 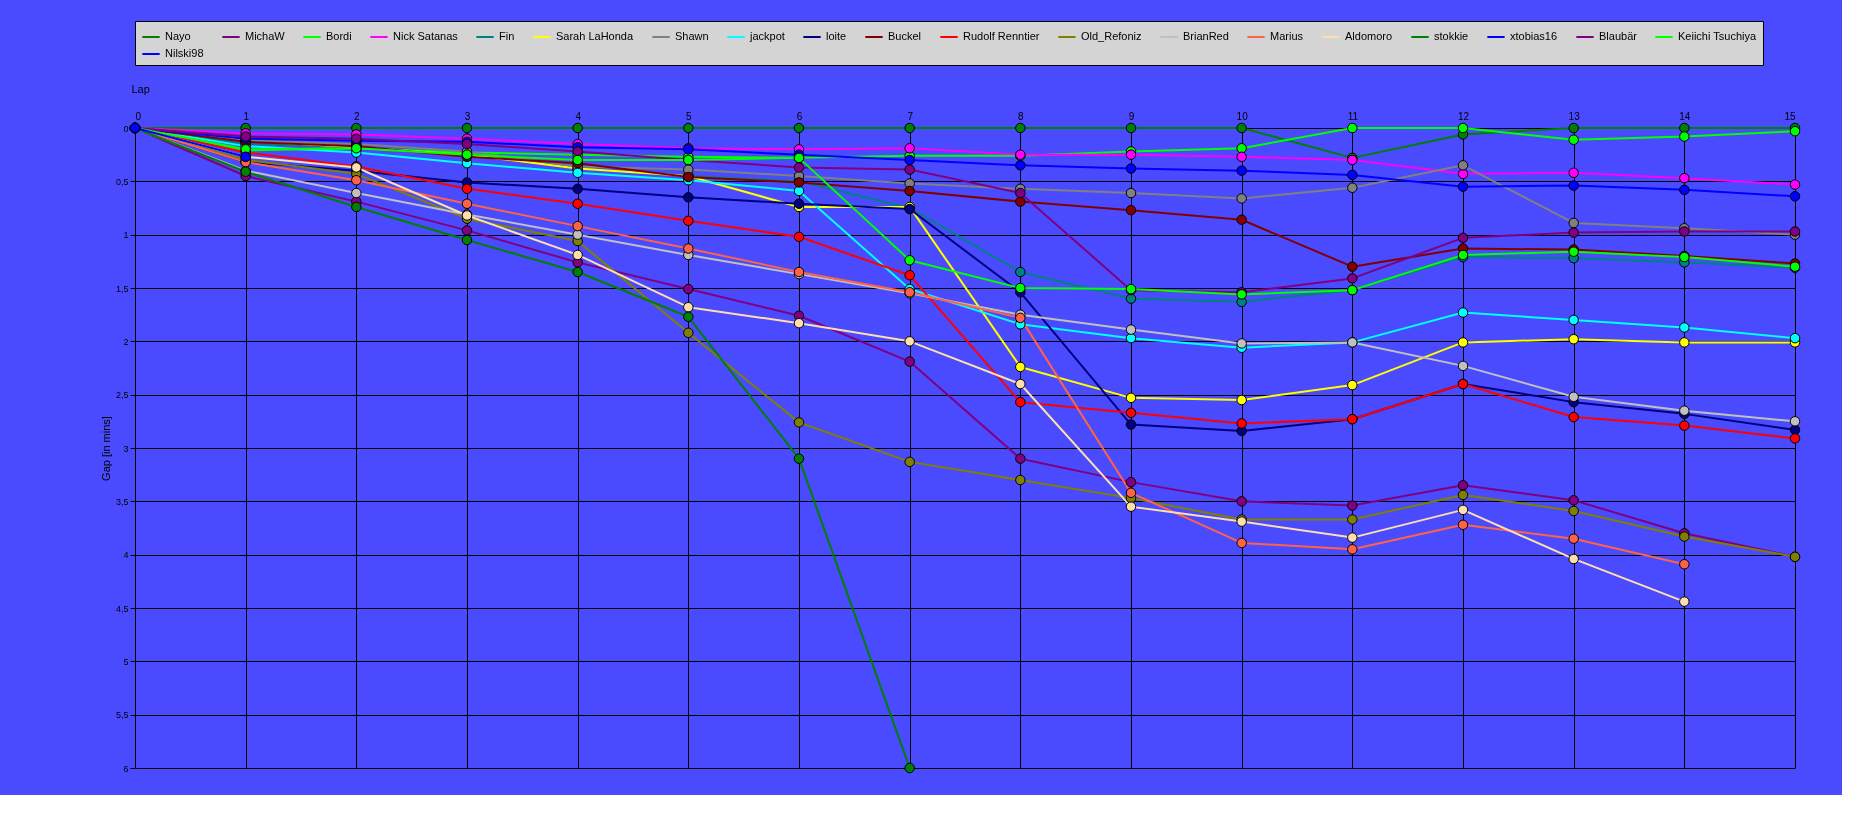 What do you see at coordinates (905, 36) in the screenshot?
I see `legend-label: Buckel` at bounding box center [905, 36].